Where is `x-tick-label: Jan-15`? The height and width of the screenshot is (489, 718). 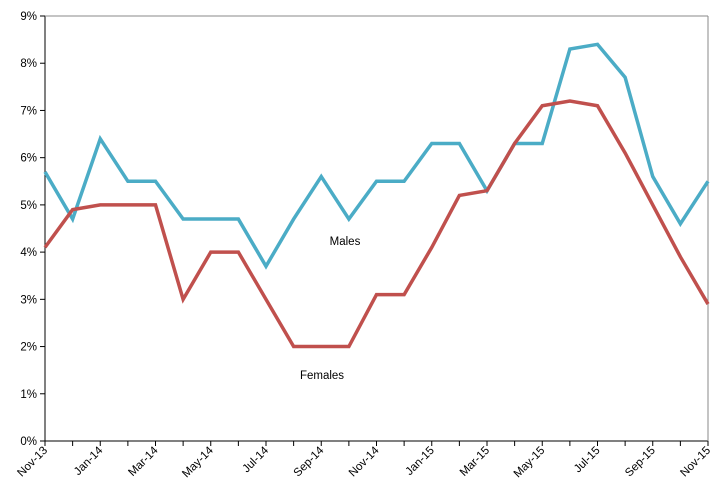 x-tick-label: Jan-15 is located at coordinates (420, 461).